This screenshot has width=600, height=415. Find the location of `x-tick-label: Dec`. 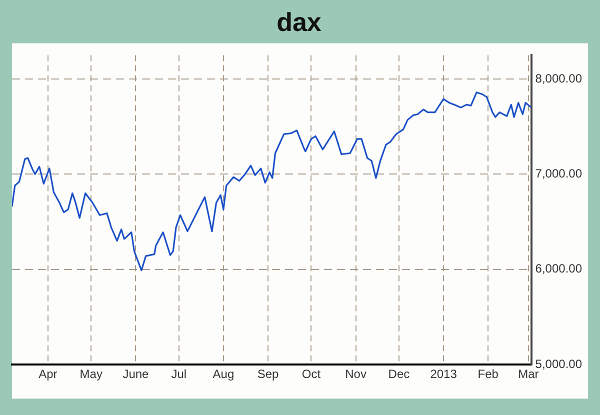

x-tick-label: Dec is located at coordinates (399, 374).